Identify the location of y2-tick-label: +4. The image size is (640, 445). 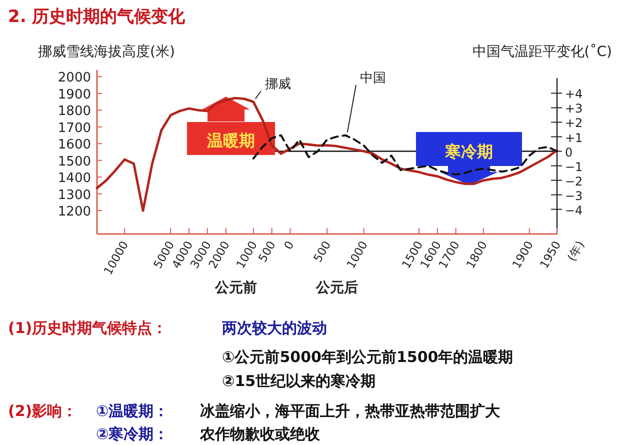
(574, 94).